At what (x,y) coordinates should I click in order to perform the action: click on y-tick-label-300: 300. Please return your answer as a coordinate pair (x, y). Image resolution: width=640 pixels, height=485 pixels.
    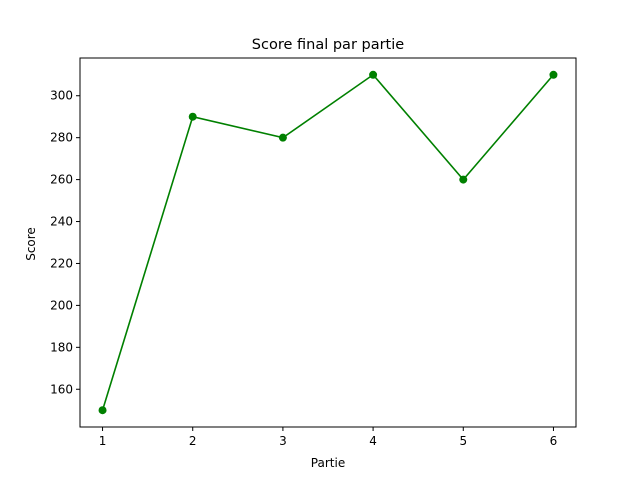
    Looking at the image, I should click on (61, 96).